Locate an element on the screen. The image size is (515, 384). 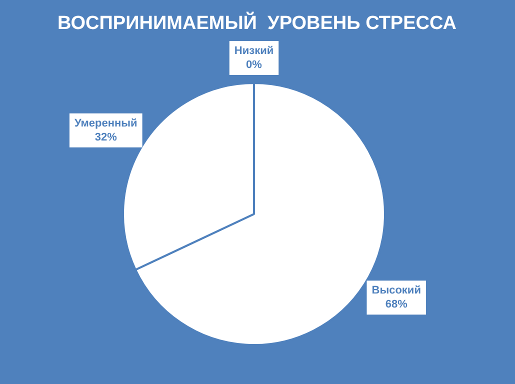
data-label: 68% is located at coordinates (396, 304).